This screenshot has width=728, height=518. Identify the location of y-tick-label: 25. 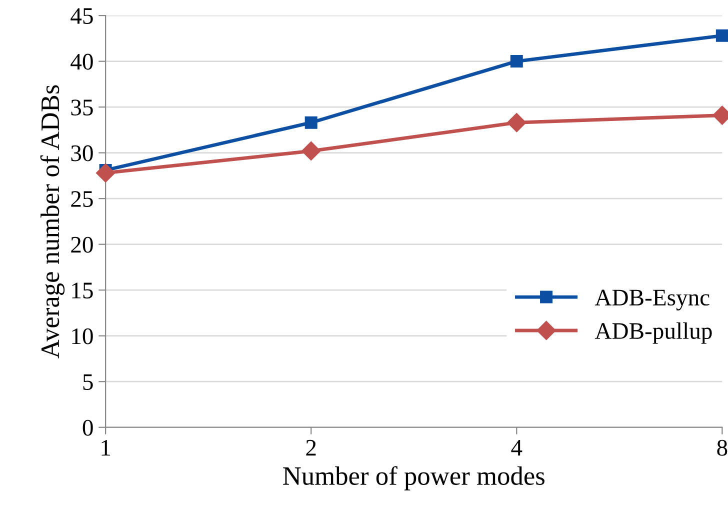
(82, 199).